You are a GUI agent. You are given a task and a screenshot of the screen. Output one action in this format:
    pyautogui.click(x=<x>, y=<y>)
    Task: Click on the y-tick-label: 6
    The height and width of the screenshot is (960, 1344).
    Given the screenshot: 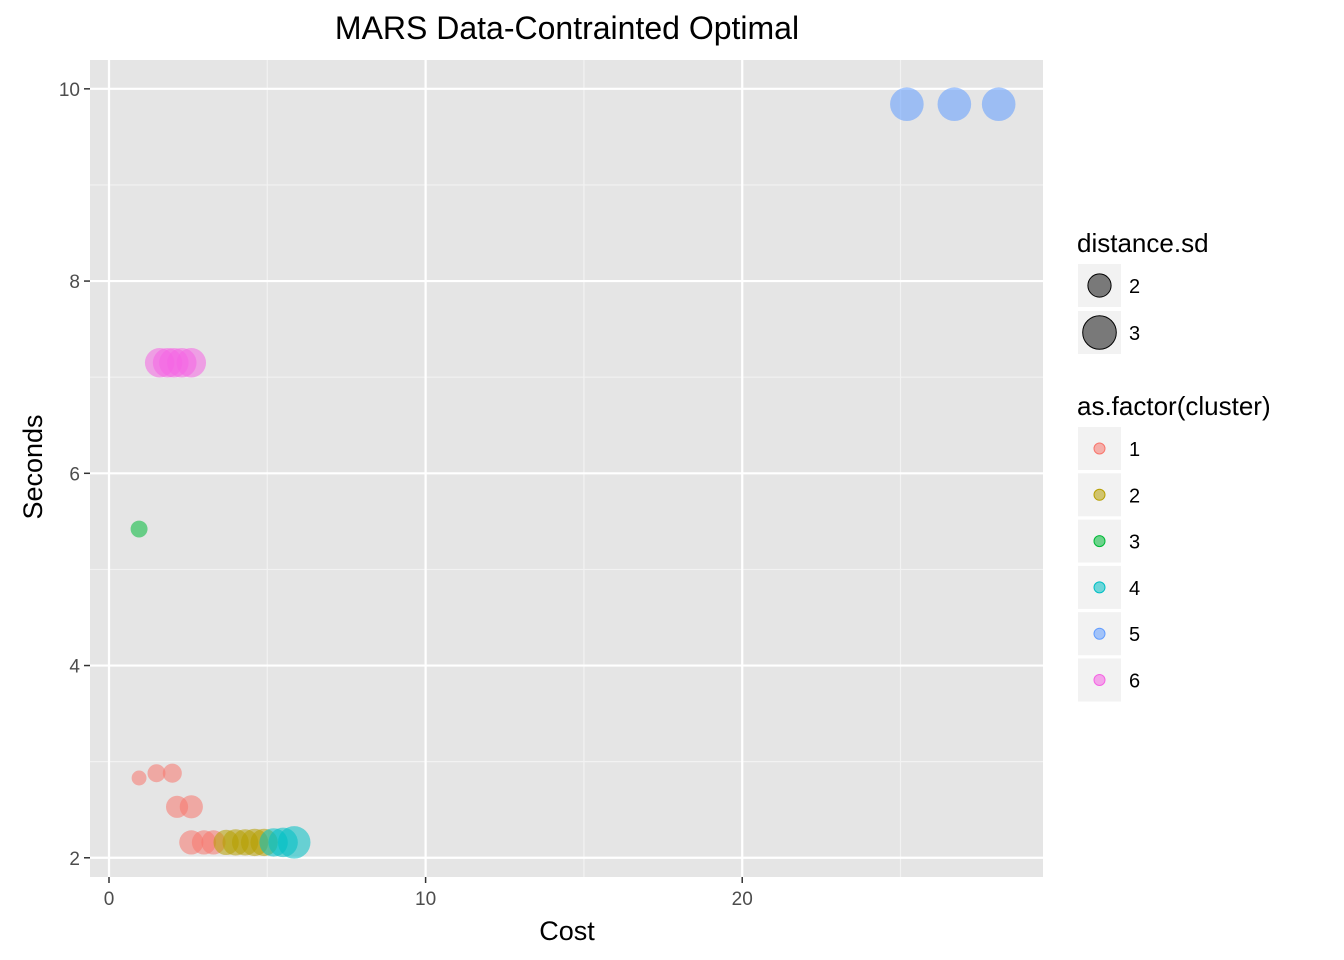 What is the action you would take?
    pyautogui.click(x=74, y=474)
    